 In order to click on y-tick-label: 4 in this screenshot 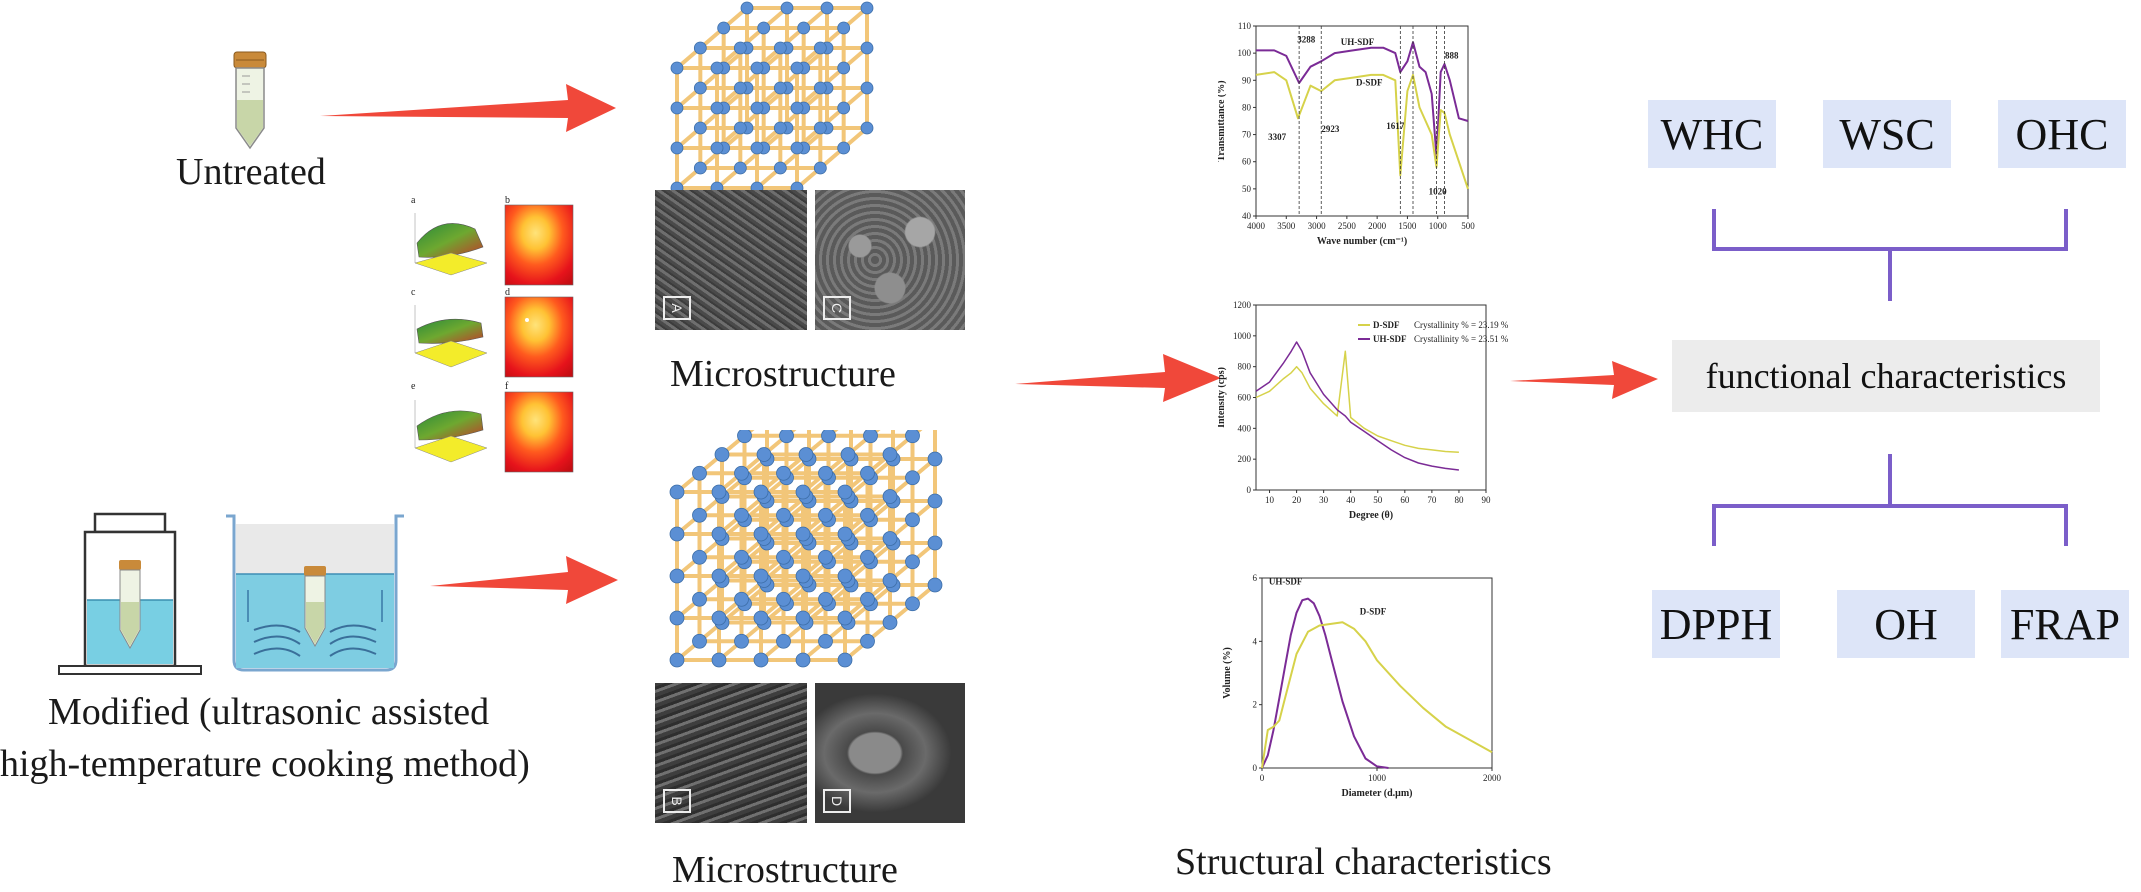, I will do `click(1255, 641)`.